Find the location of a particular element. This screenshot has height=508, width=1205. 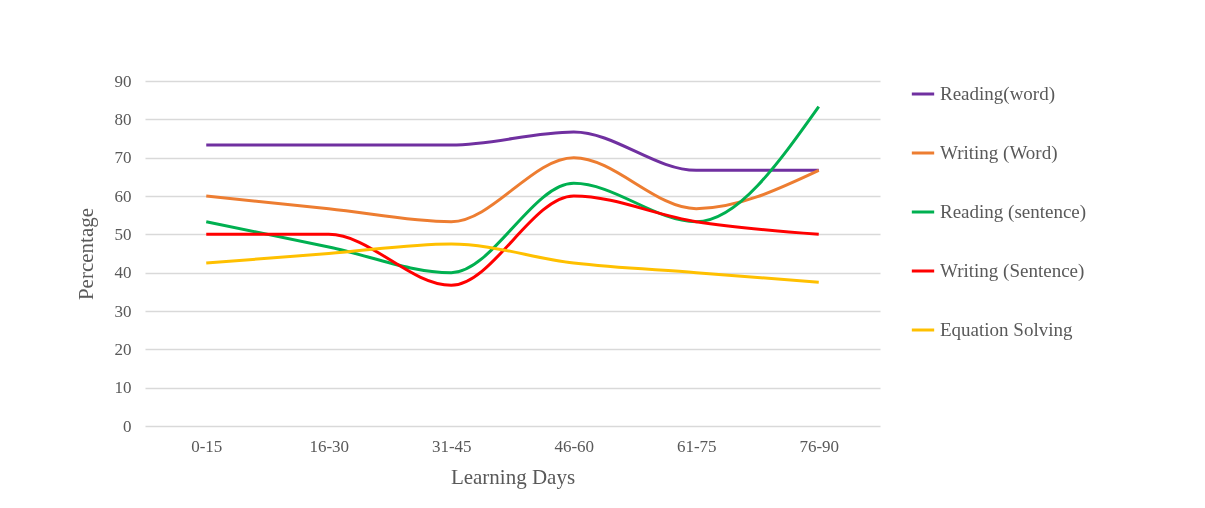

x-tick-label: 61-75 is located at coordinates (696, 446).